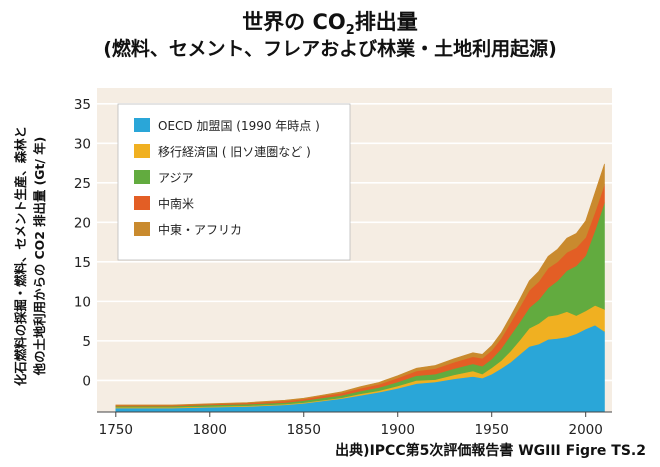  Describe the element at coordinates (82, 184) in the screenshot. I see `y-tick-label: 25` at that location.